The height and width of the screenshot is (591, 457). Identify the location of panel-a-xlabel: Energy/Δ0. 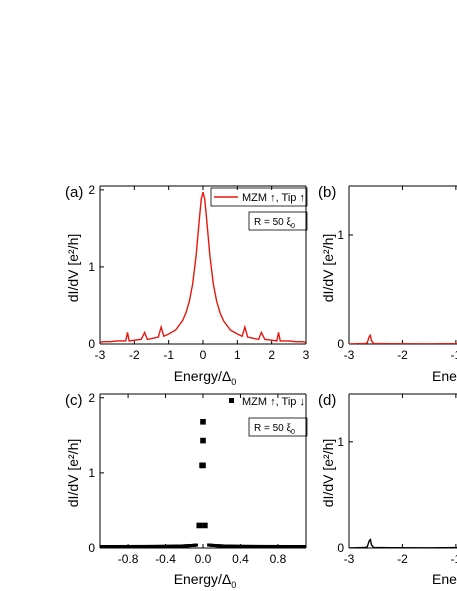
(205, 377).